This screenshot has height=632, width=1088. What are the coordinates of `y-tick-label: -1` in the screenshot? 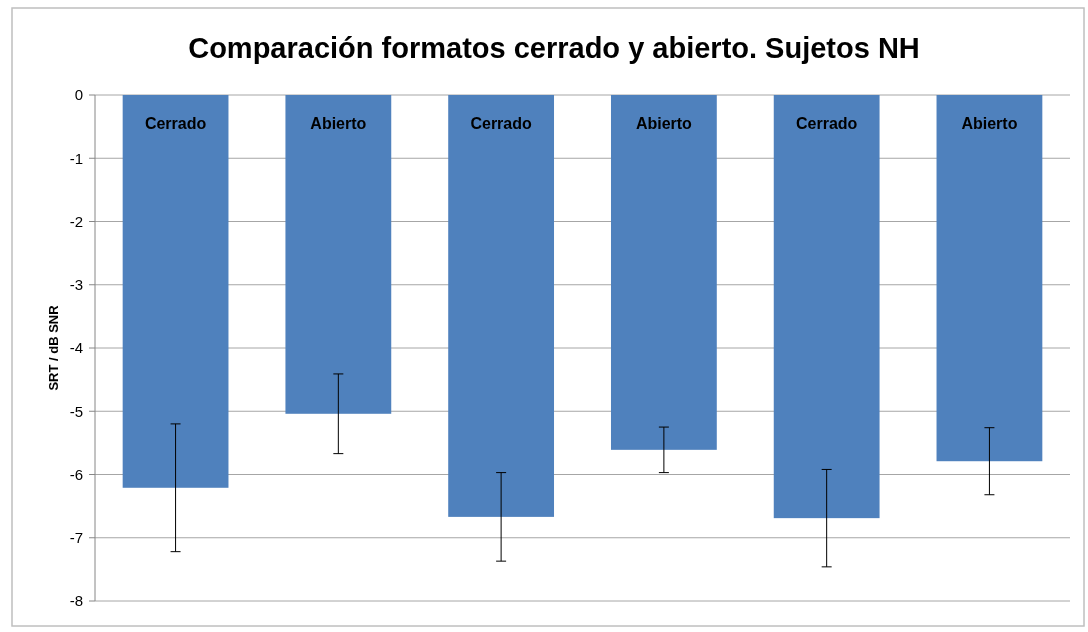 It's located at (76, 158).